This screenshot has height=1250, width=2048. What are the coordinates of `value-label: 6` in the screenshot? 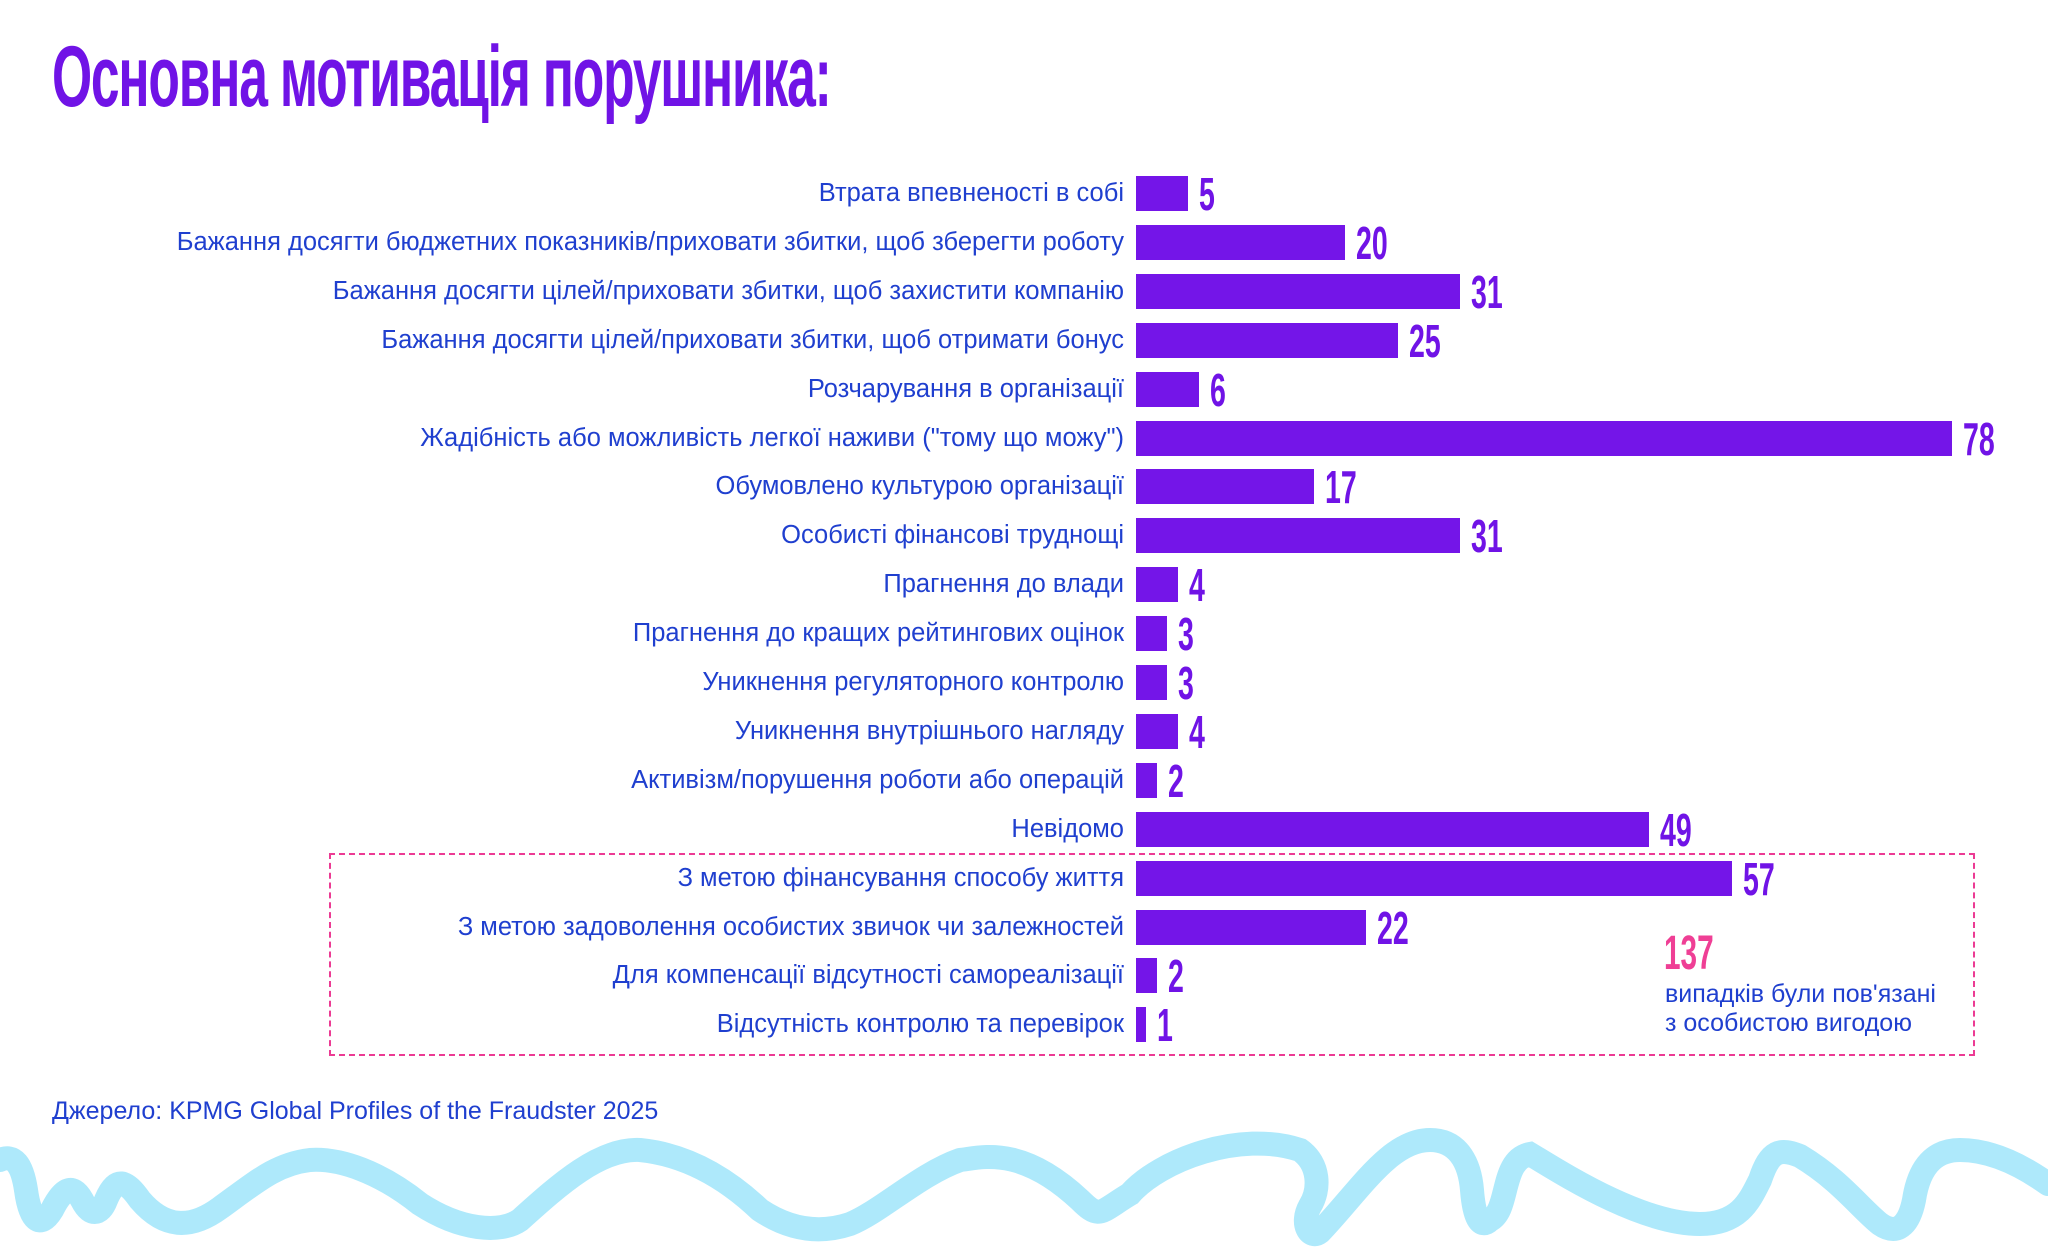 It's located at (1217, 389).